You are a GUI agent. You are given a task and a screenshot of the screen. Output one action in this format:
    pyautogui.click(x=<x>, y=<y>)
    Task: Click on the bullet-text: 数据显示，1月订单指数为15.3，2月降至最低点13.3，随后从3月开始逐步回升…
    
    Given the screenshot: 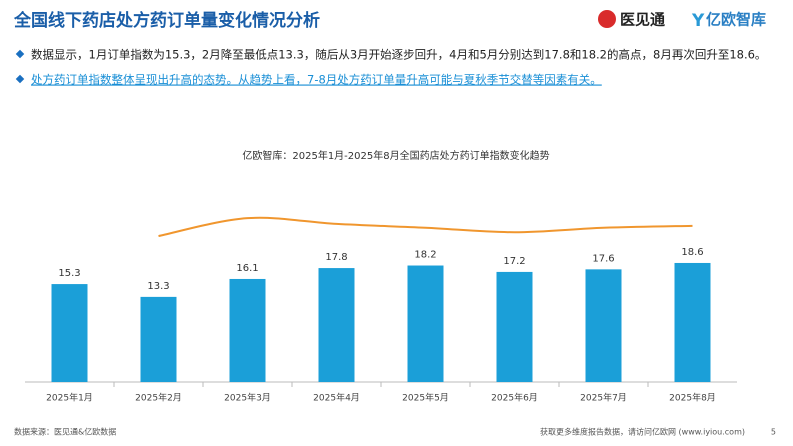 What is the action you would take?
    pyautogui.click(x=398, y=55)
    